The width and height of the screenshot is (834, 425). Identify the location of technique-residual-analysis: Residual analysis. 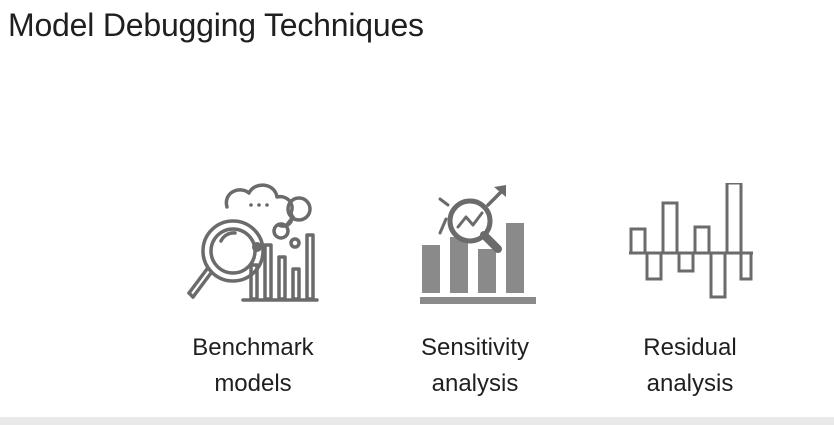
(690, 281).